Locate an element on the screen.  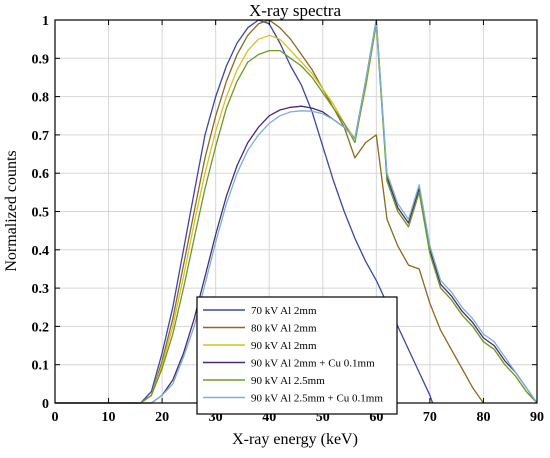
legend-entry: 90 kV Al 2.5mm + Cu 0.1mm is located at coordinates (317, 399).